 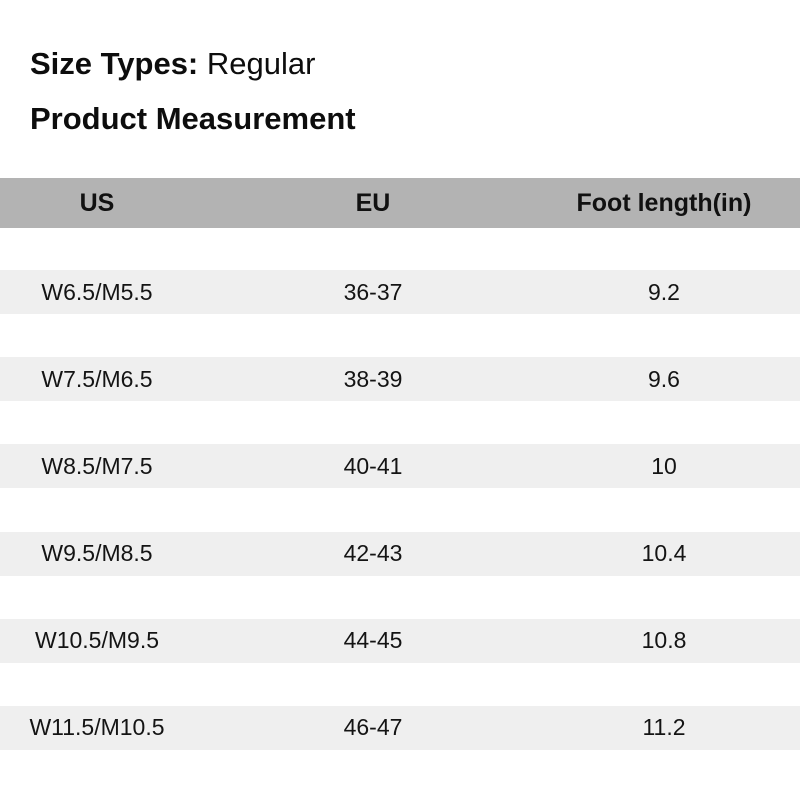 I want to click on cell-foot-length: 9.6, so click(x=664, y=378).